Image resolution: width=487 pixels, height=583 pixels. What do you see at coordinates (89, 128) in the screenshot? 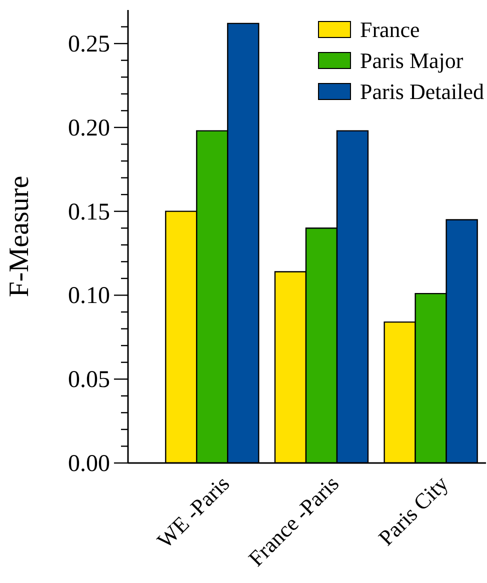
I see `y-tick-label: 0.20` at bounding box center [89, 128].